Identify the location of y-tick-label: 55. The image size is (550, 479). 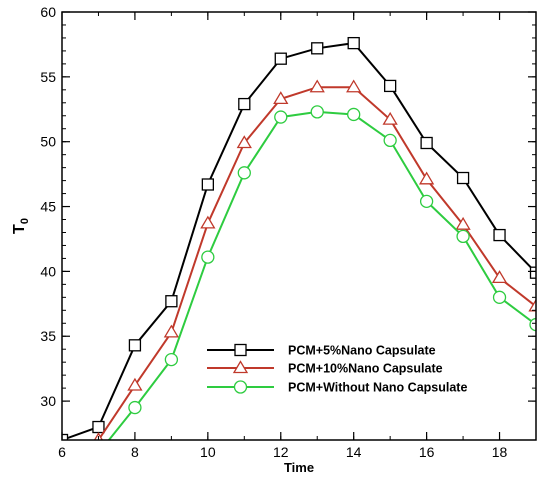
(48, 77).